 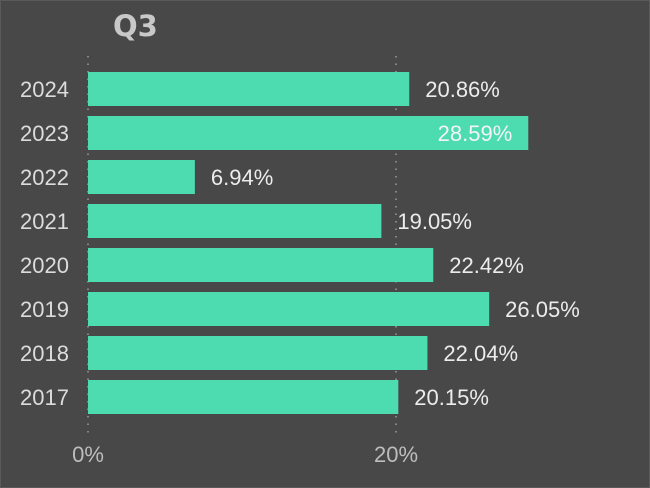 What do you see at coordinates (135, 26) in the screenshot?
I see `chart-title: Q3` at bounding box center [135, 26].